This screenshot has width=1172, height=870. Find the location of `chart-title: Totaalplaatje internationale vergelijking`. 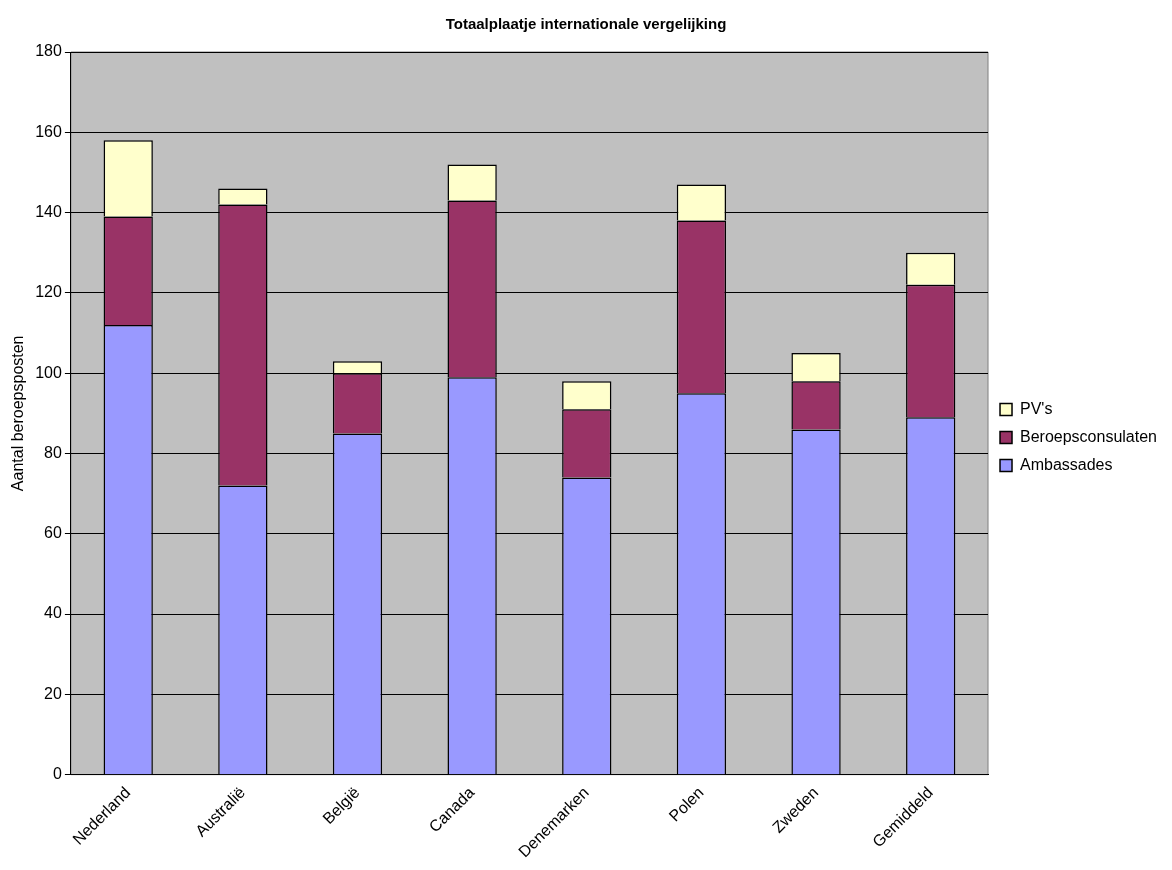

chart-title: Totaalplaatje internationale vergelijking is located at coordinates (586, 24).